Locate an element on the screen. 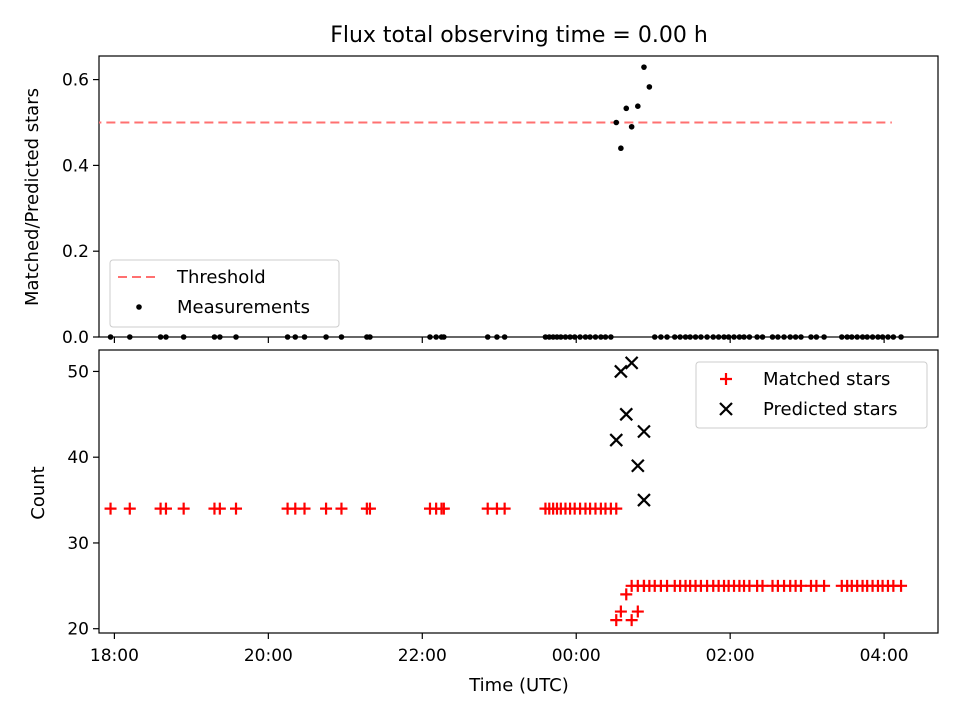  x-axis-label: Time (UTC) is located at coordinates (518, 685).